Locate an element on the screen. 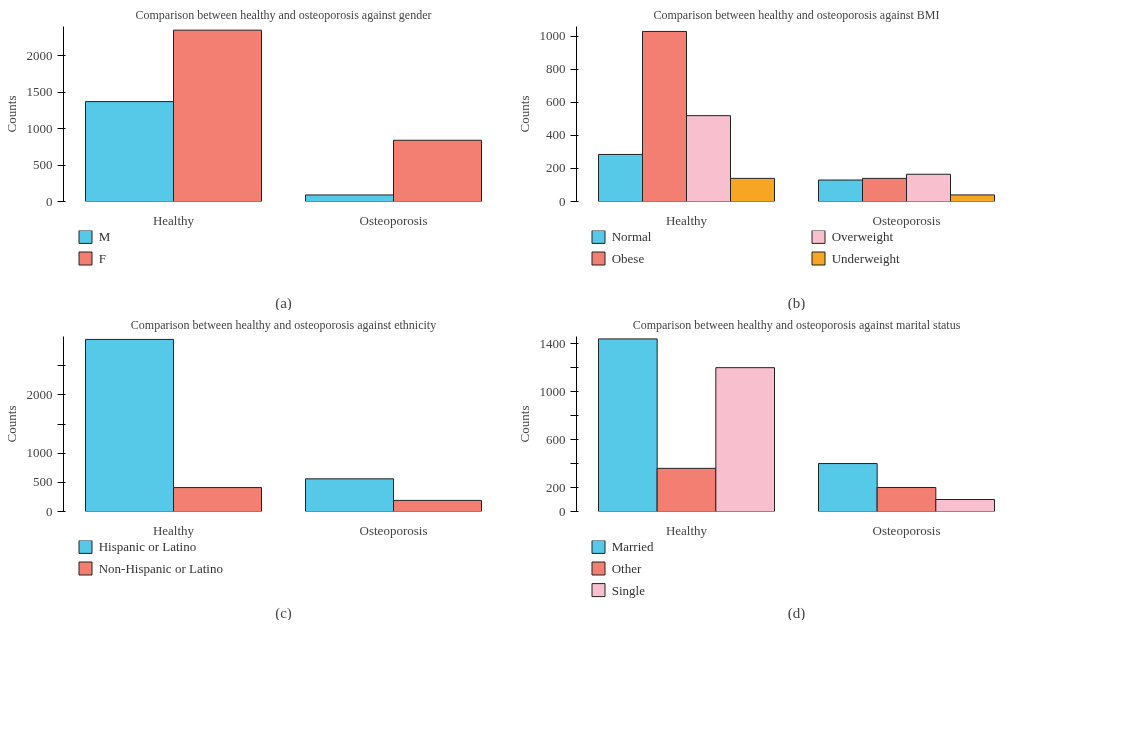  text: (d) is located at coordinates (796, 613).